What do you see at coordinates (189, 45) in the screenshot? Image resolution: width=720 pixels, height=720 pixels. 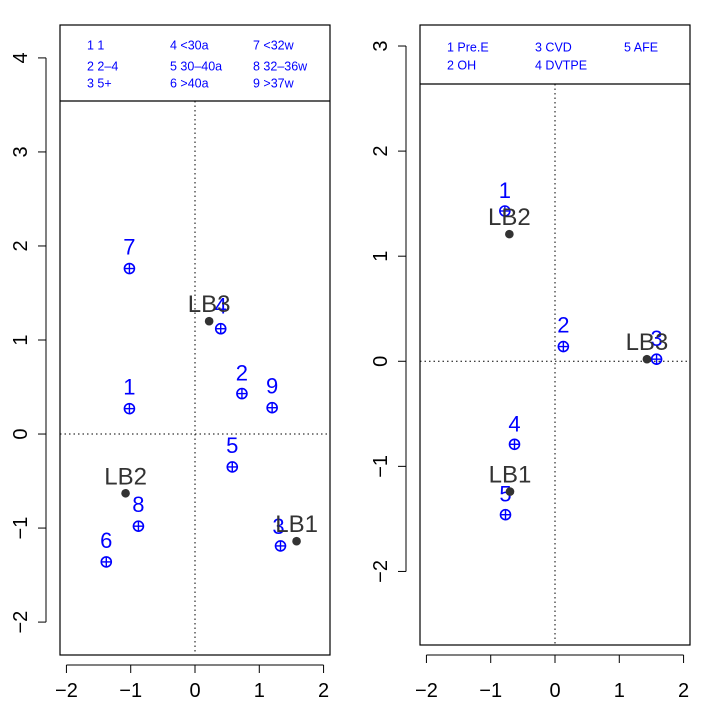 I see `legend-entry: 4 <30a` at bounding box center [189, 45].